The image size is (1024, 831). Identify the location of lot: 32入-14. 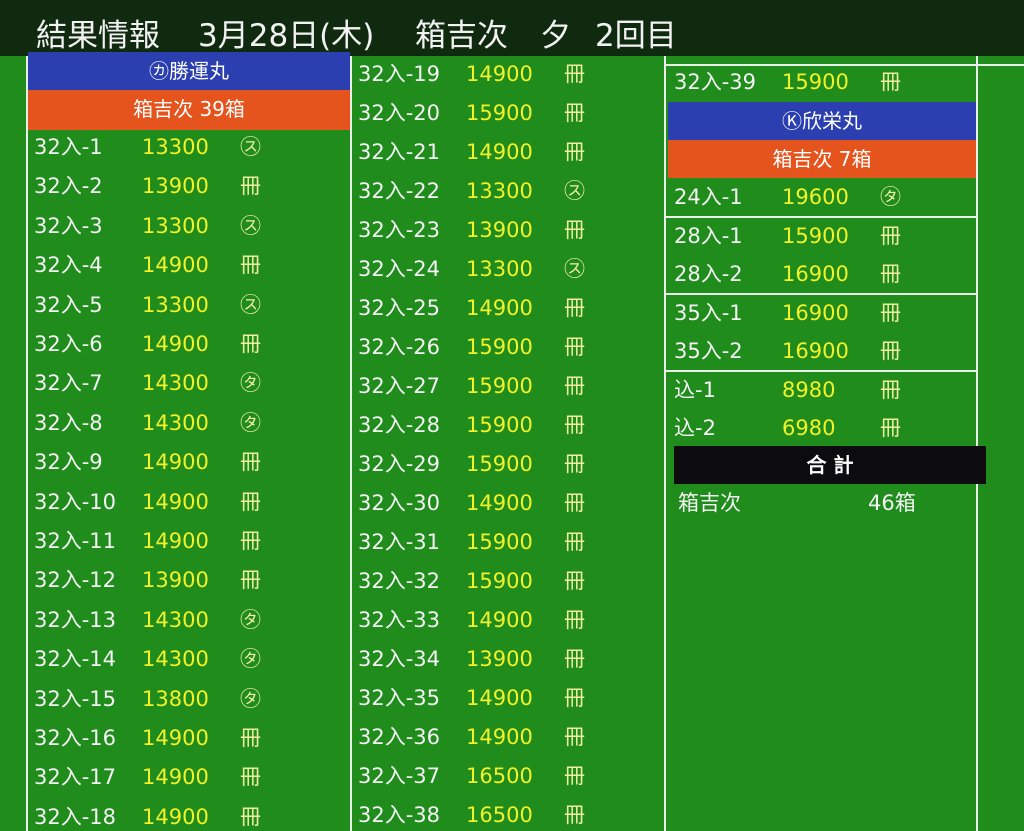
(75, 659).